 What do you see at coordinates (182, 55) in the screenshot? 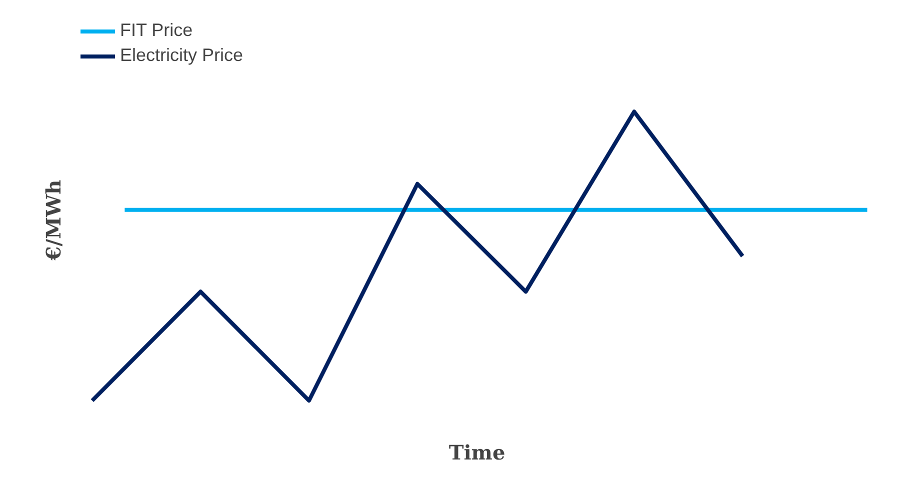
I see `legend-label: Electricity Price` at bounding box center [182, 55].